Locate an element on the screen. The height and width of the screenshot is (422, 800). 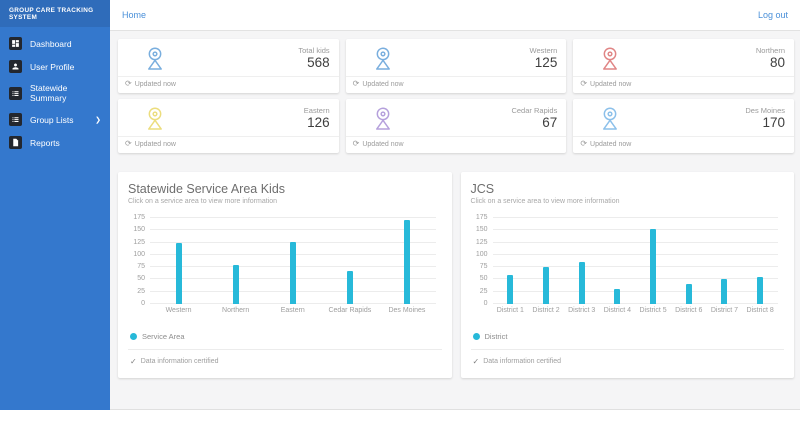
y-axis-tick: 100 is located at coordinates (139, 254).